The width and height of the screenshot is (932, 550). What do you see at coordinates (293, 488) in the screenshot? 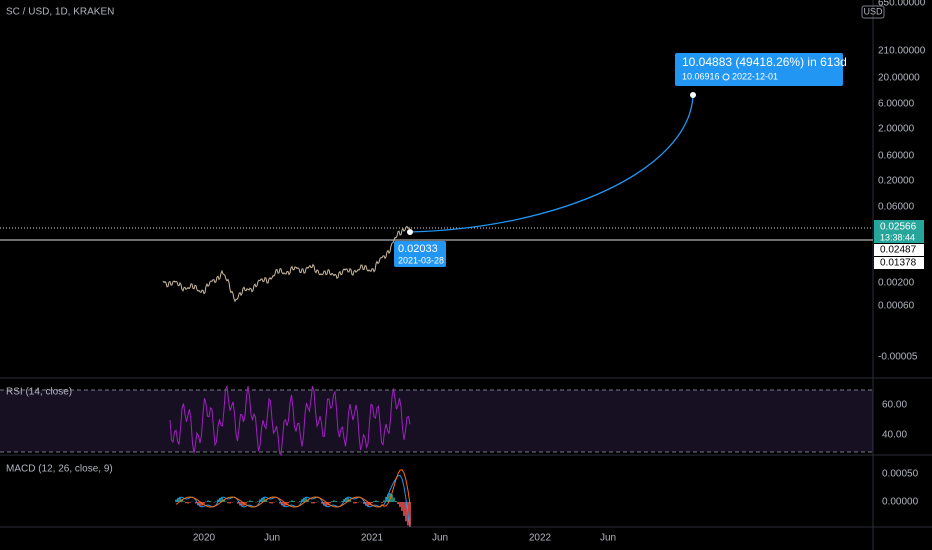
I see `signal-line` at bounding box center [293, 488].